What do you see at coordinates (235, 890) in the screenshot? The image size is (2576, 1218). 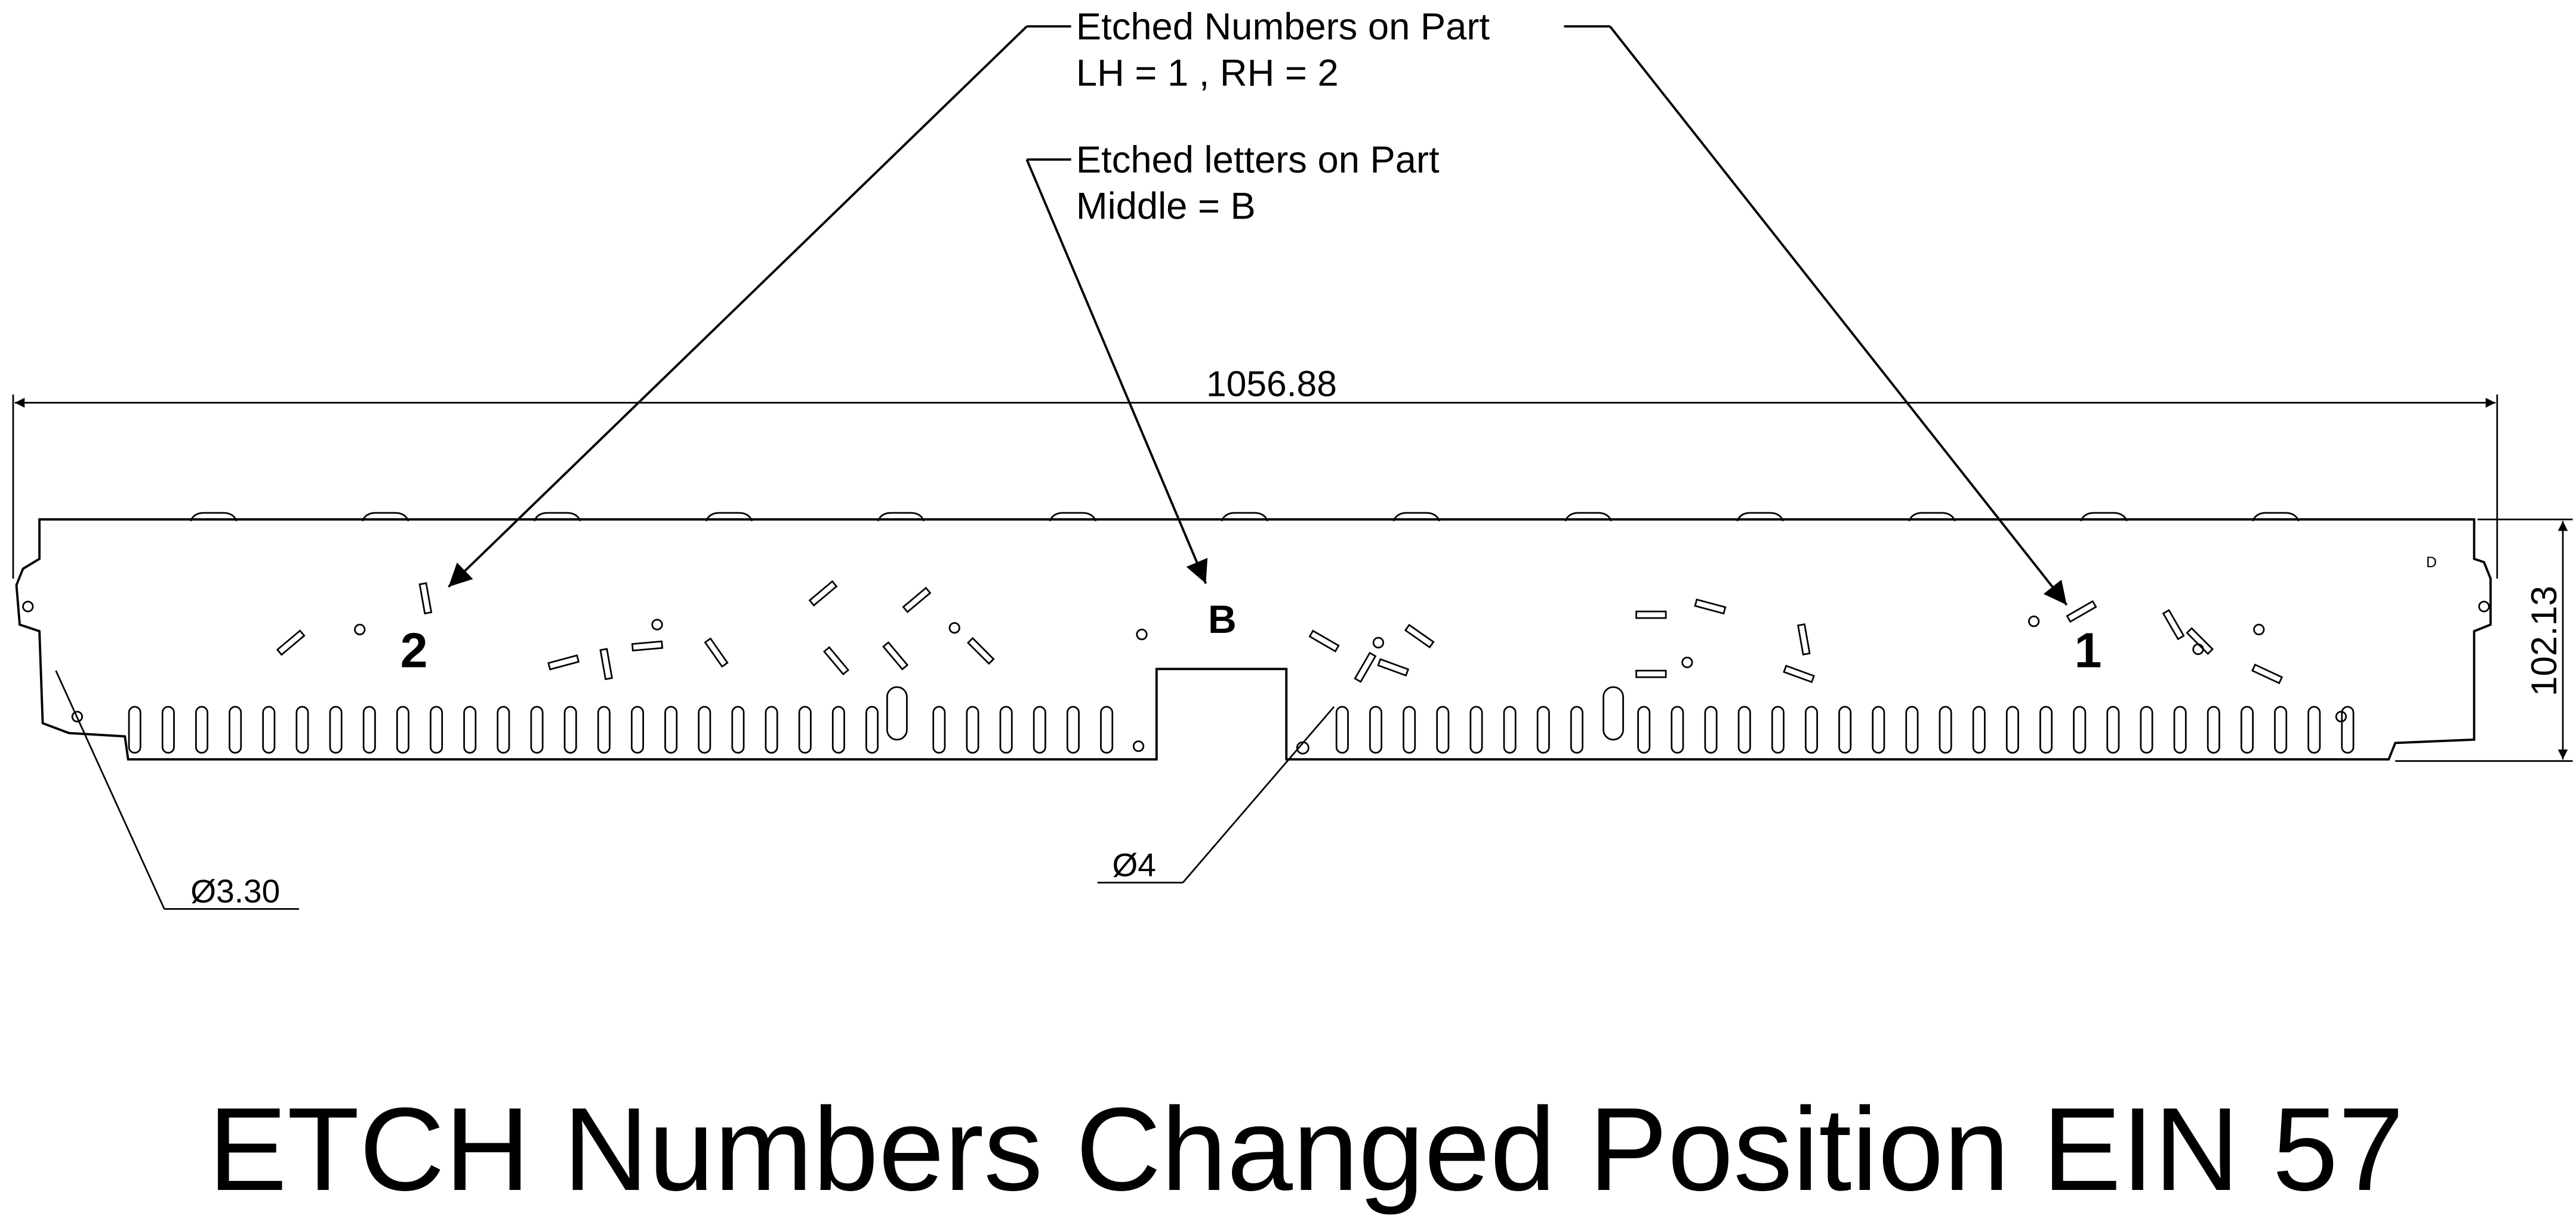 I see `hole-callout: Ø3.30` at bounding box center [235, 890].